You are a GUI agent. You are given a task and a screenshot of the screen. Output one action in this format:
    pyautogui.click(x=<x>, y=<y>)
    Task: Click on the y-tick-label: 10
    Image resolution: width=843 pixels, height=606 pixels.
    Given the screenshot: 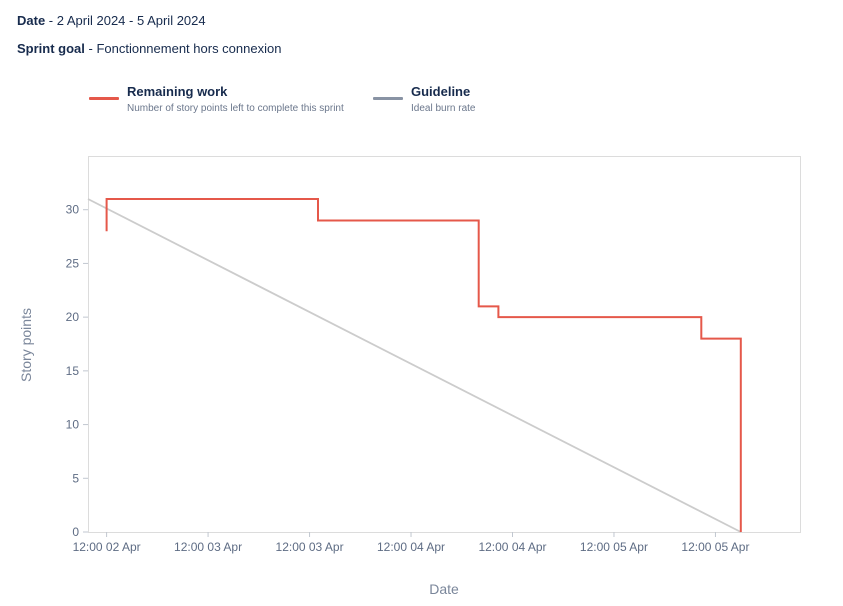 What is the action you would take?
    pyautogui.click(x=73, y=425)
    